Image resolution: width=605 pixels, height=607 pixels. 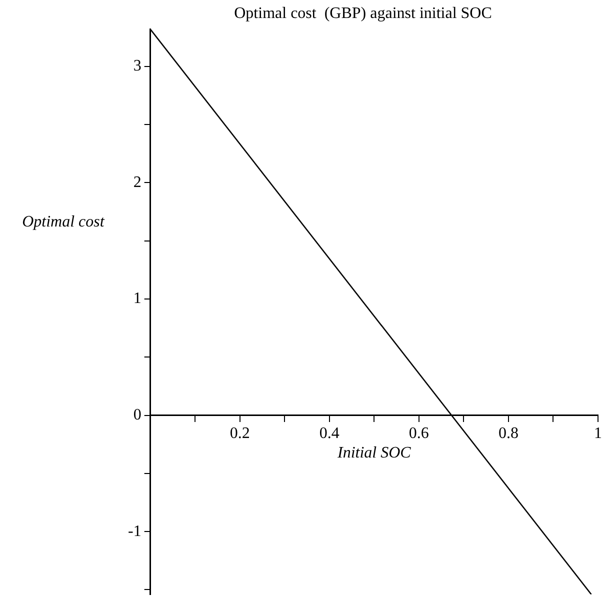 I want to click on x-tick-label: 0.4, so click(x=329, y=433).